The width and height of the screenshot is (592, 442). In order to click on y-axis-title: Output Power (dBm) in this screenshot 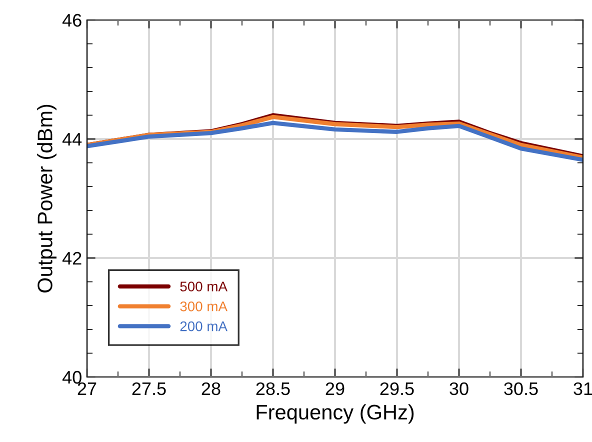, I will do `click(46, 198)`.